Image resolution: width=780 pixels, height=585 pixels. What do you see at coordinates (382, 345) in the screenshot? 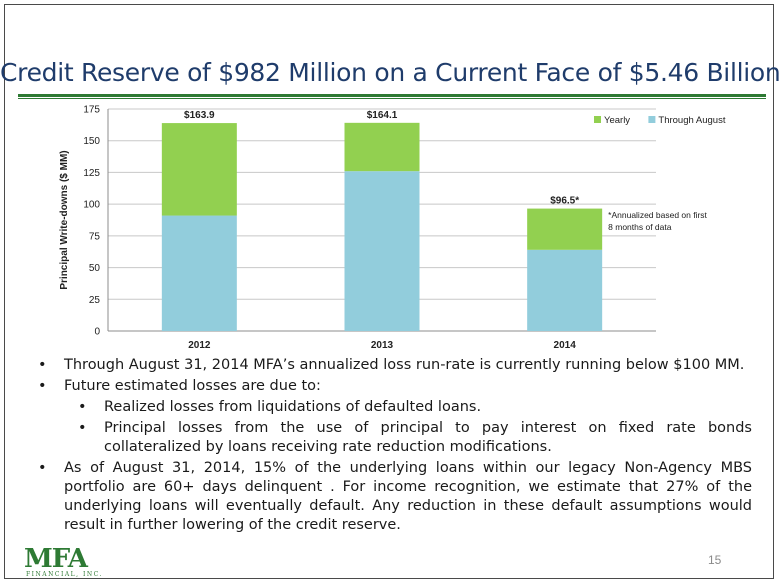
I see `x-tick-label: 2013` at bounding box center [382, 345].